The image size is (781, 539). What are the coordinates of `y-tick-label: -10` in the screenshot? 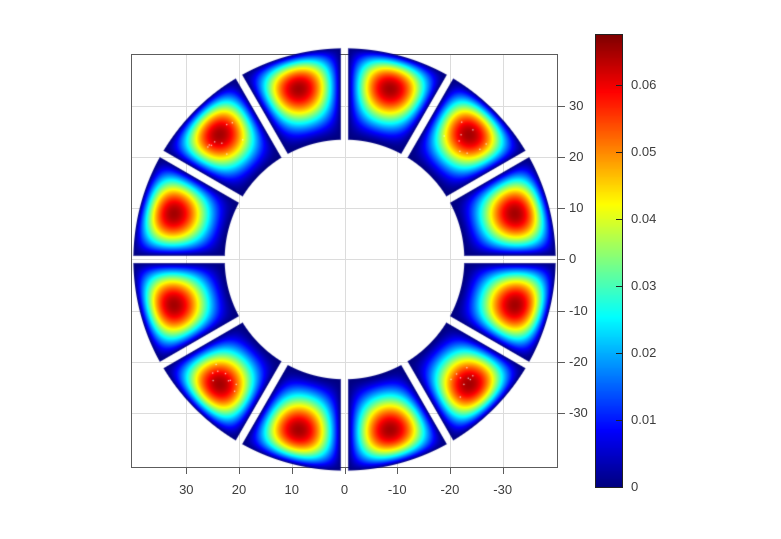 It's located at (578, 310).